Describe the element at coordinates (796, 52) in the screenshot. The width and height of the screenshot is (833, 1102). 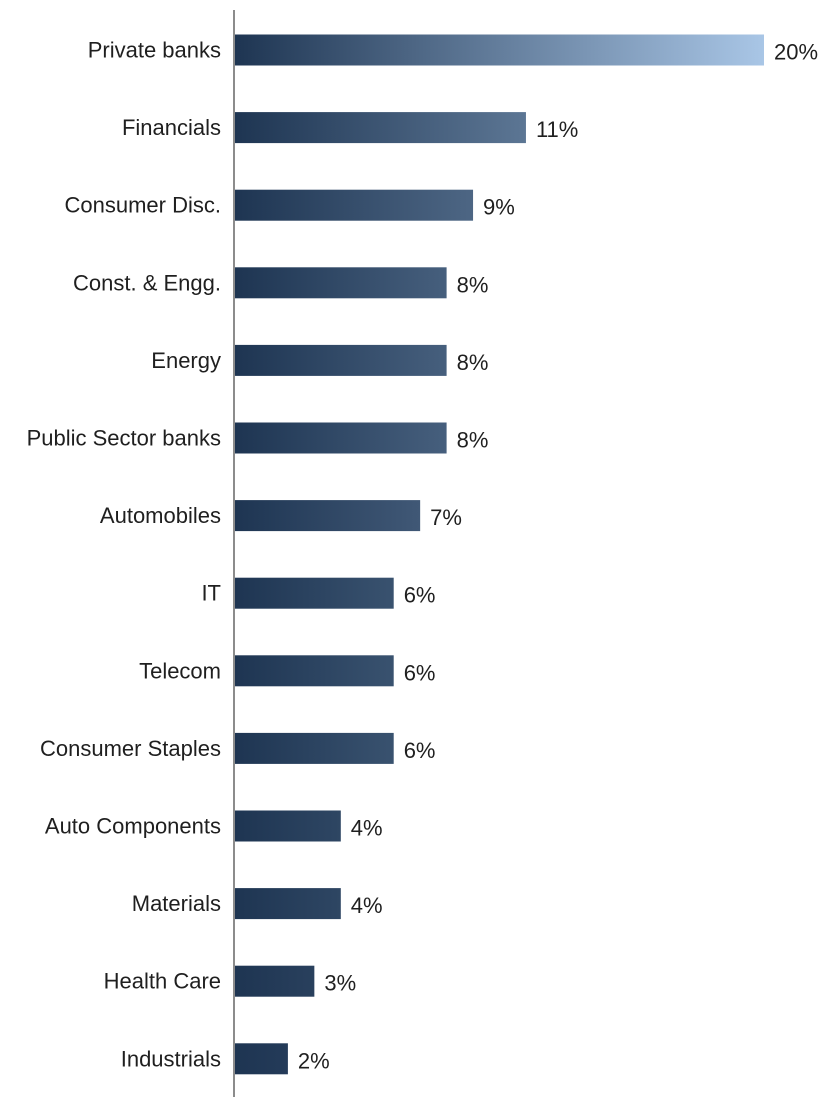
I see `value-label: 20%` at that location.